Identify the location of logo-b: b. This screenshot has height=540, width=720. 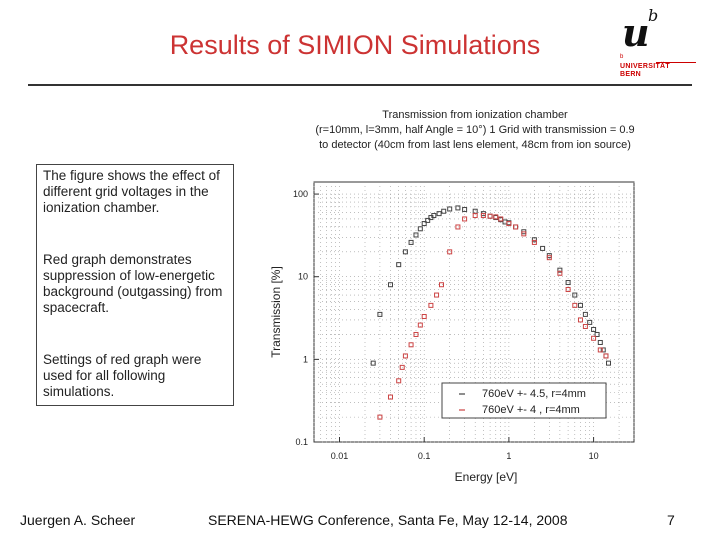
(653, 15).